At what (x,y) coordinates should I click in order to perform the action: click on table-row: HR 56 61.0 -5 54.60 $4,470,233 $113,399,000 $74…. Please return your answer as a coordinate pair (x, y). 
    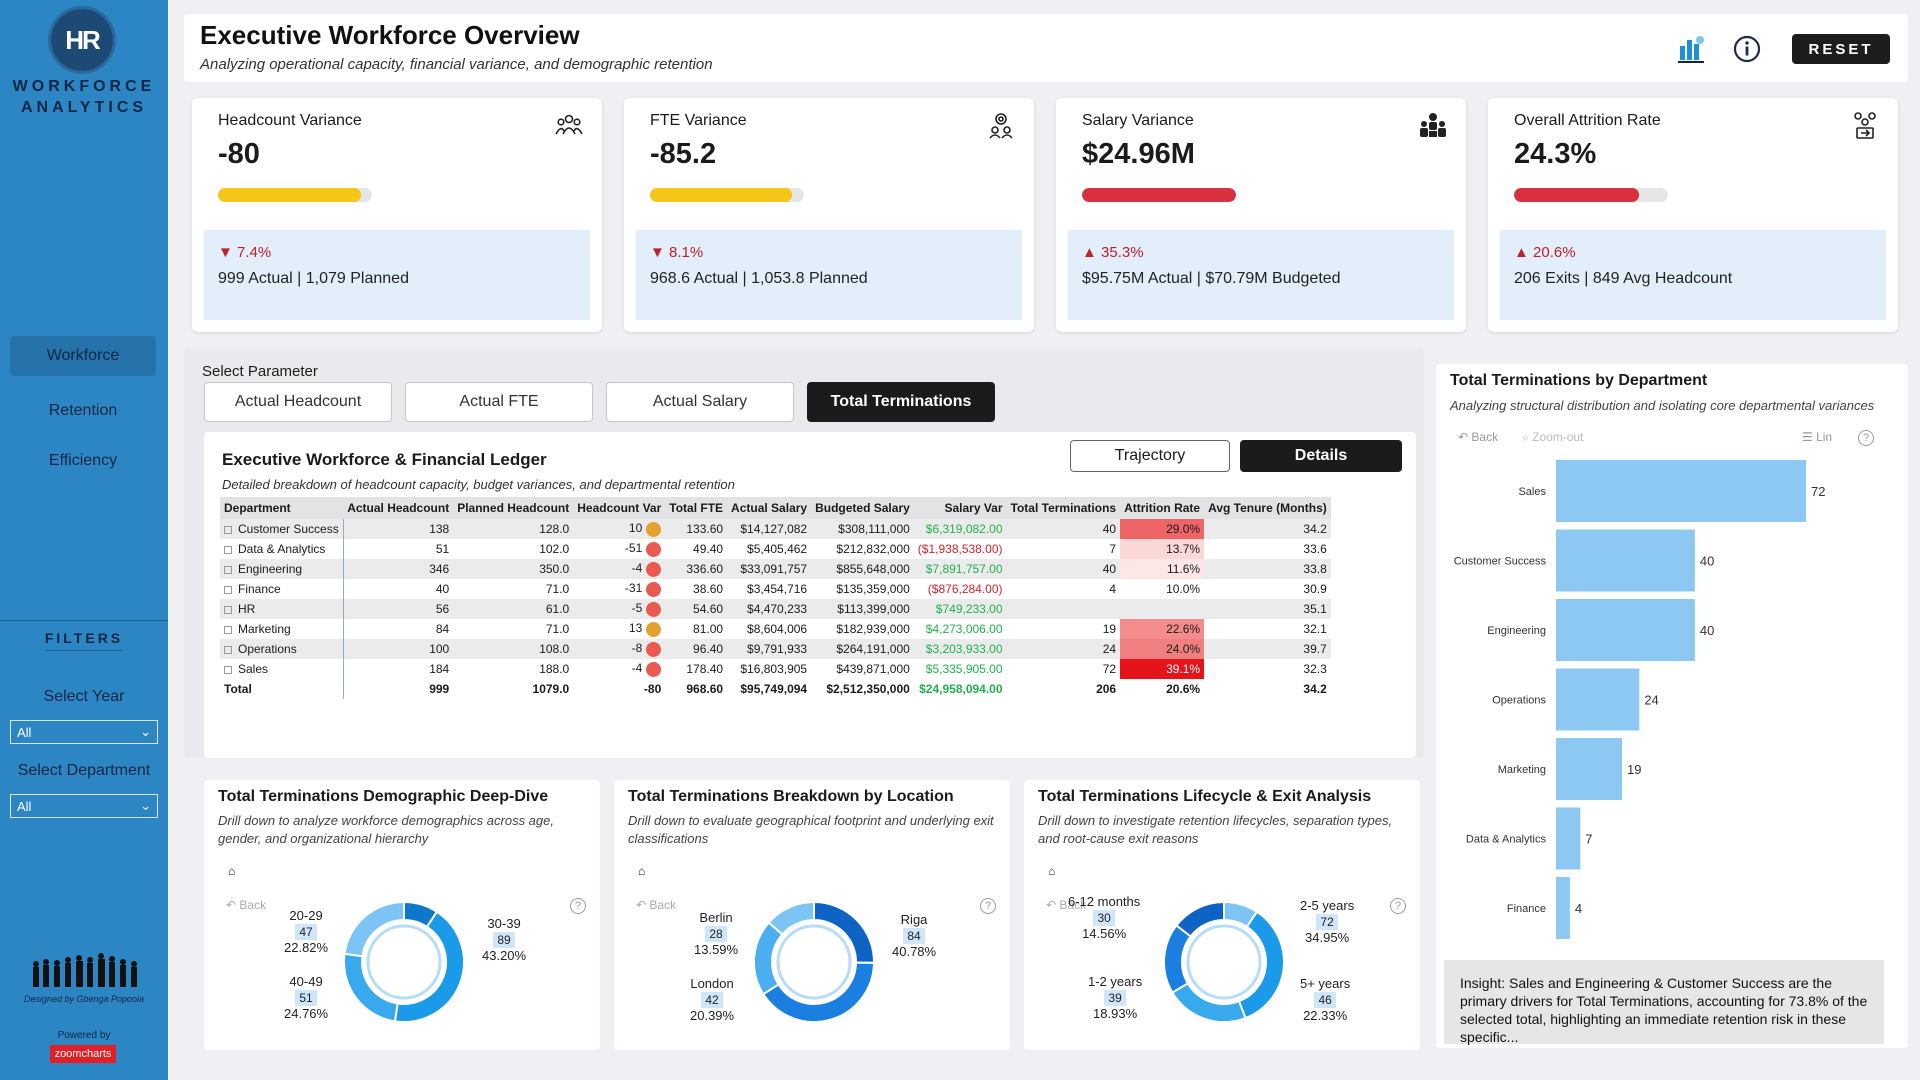
    Looking at the image, I should click on (775, 609).